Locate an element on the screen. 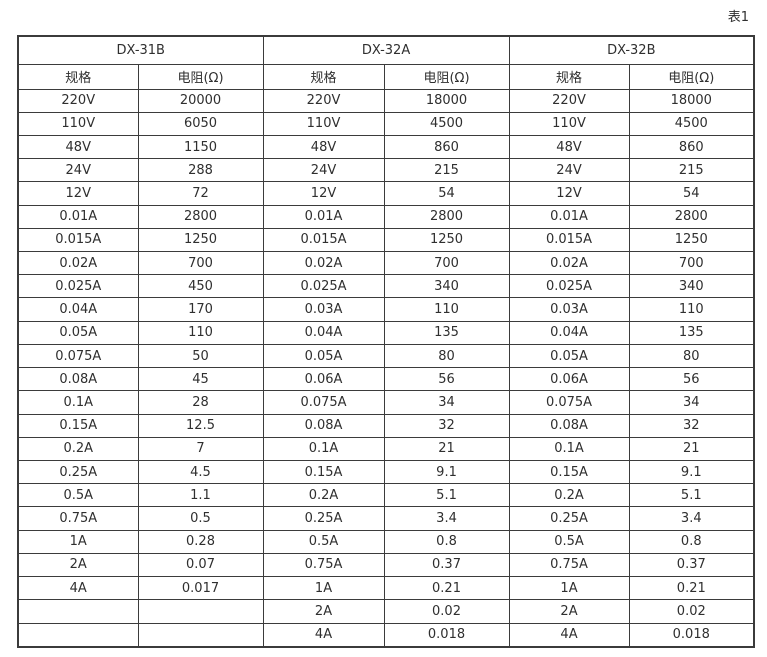  resistance-cell: 20000 is located at coordinates (200, 100).